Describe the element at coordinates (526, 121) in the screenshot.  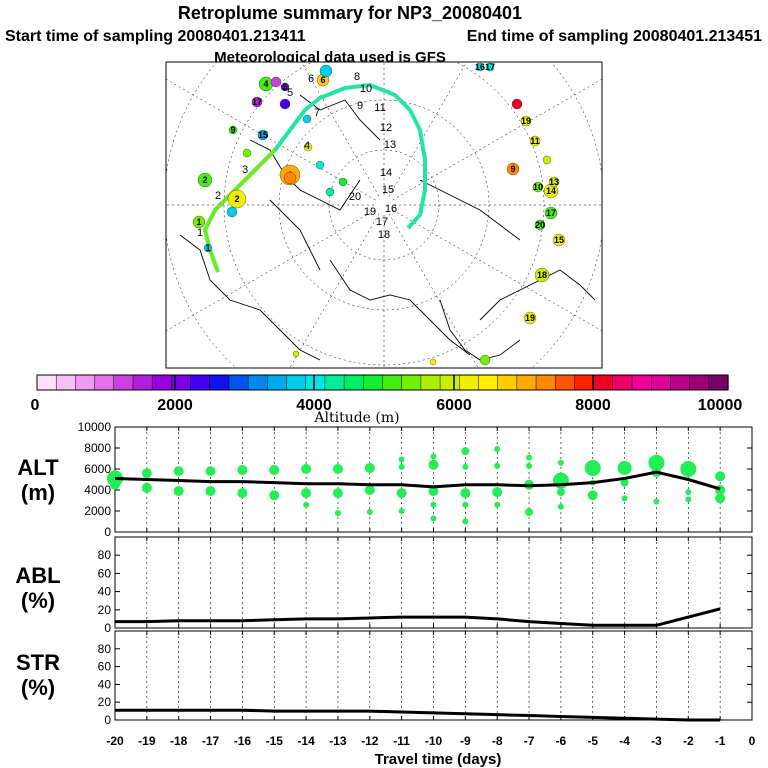
I see `cluster-marker-label: 19` at that location.